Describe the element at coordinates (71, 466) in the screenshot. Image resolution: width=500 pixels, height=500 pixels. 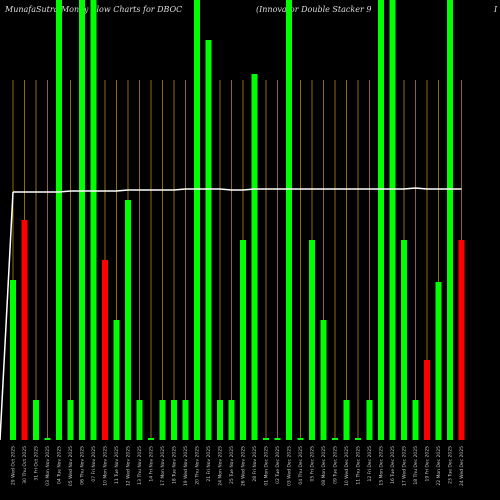
I see `x-tick-label: 05 Wed Nov 2025` at that location.